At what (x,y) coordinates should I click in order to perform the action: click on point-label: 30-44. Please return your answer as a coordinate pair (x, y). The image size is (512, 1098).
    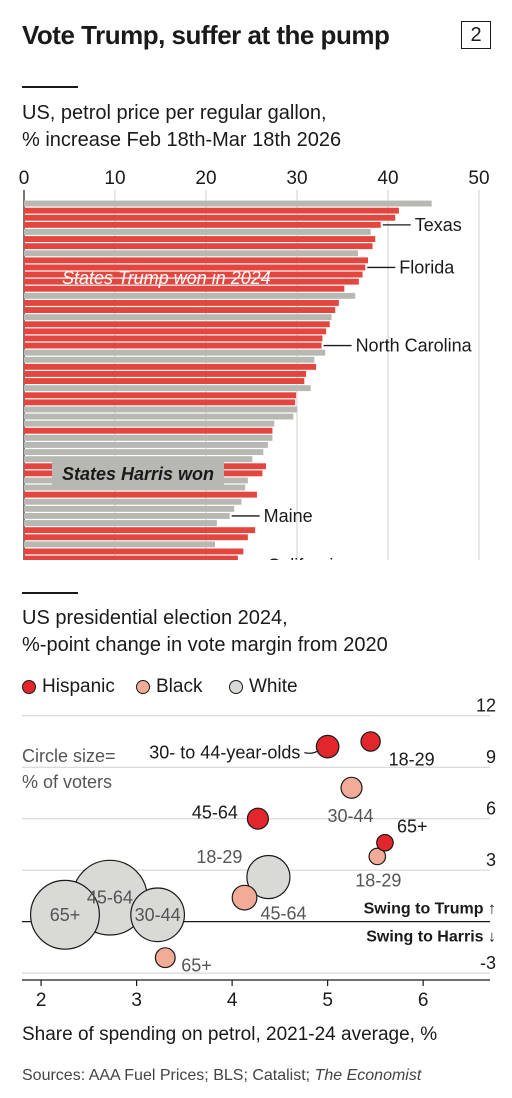
    Looking at the image, I should click on (158, 915).